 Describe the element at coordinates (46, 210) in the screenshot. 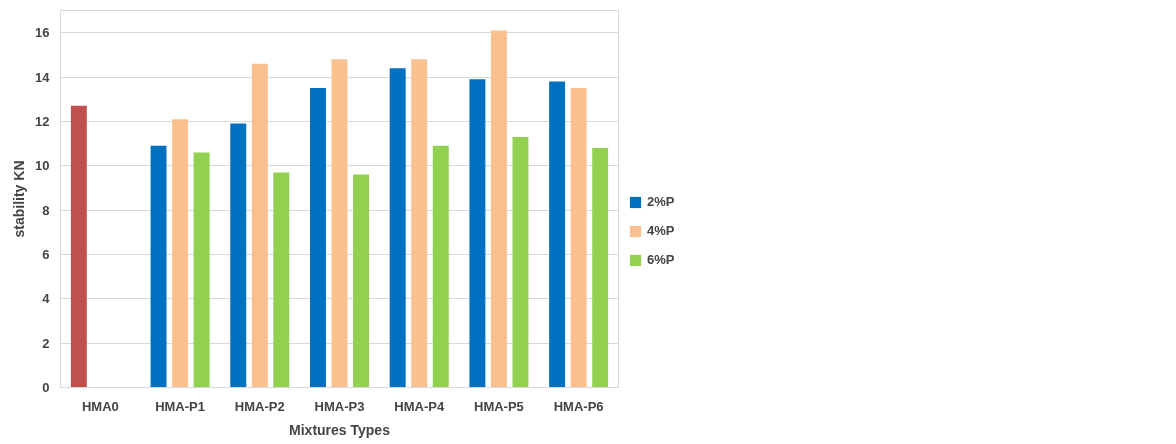

I see `y-tick-label: 8` at that location.